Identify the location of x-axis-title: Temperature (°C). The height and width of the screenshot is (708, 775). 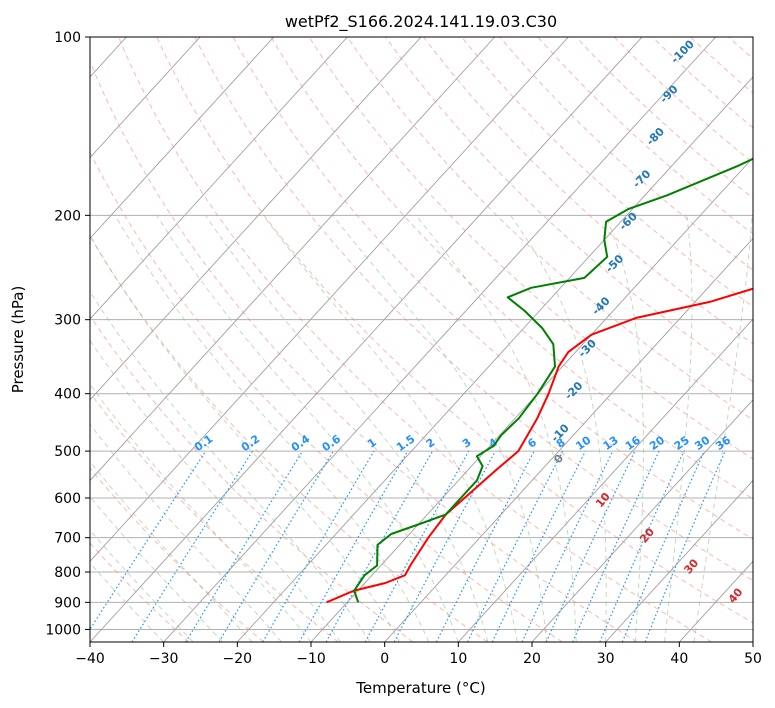
(420, 688).